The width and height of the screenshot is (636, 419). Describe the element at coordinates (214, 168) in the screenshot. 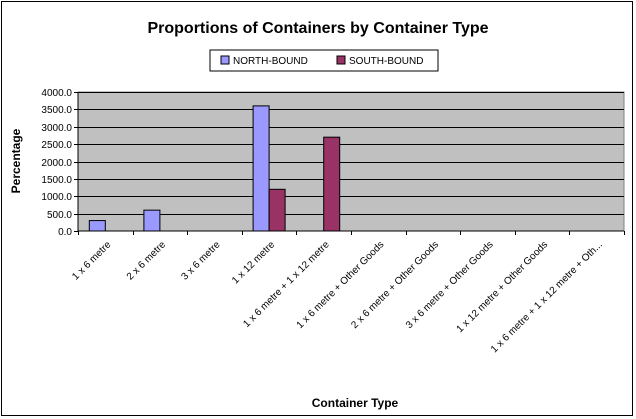

I see `bars` at that location.